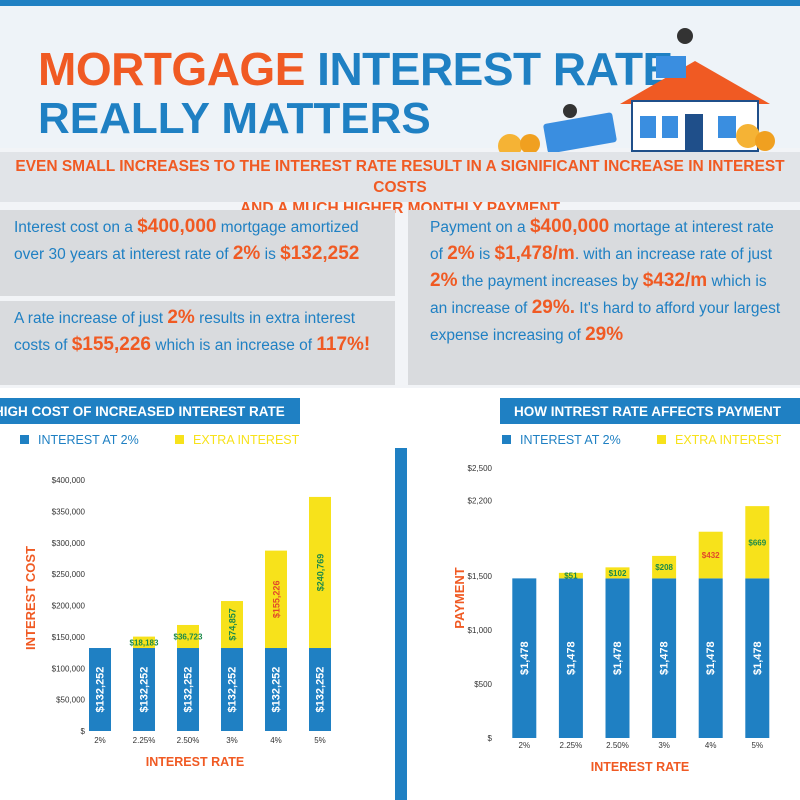  I want to click on panel-text: mortage at interest rate of, so click(602, 241).